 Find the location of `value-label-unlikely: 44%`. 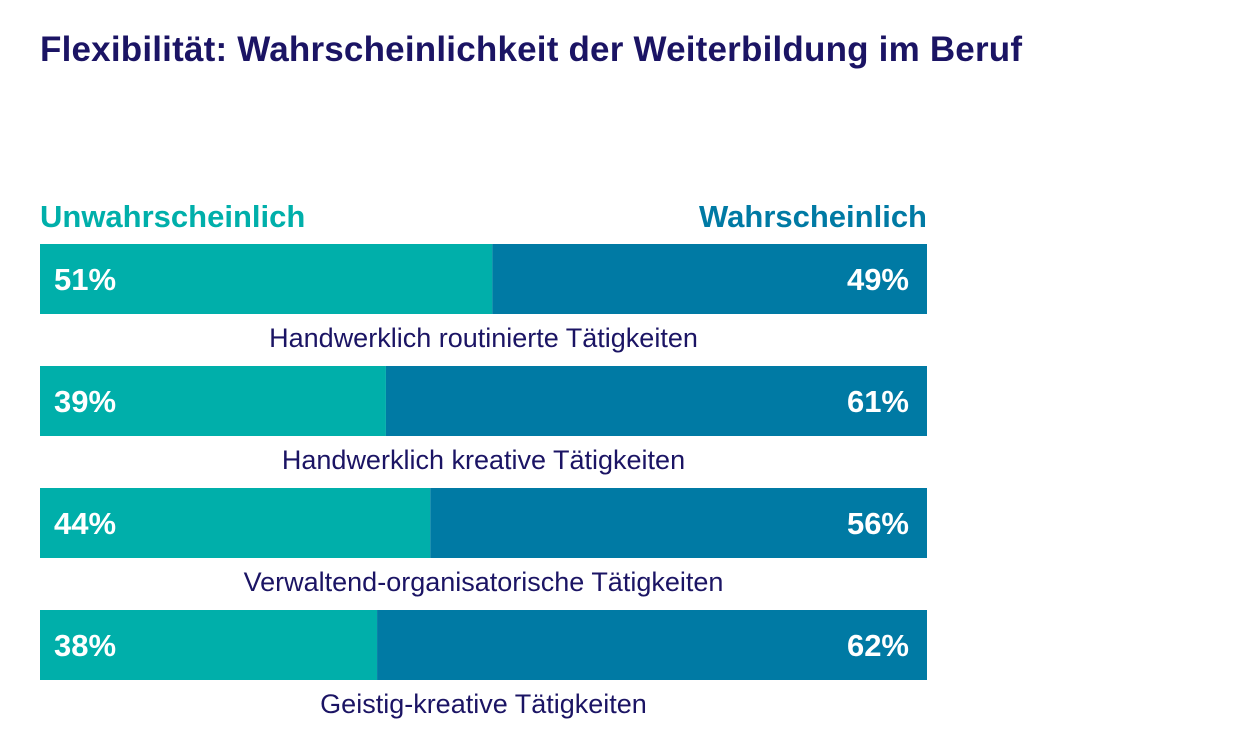

value-label-unlikely: 44% is located at coordinates (85, 523).